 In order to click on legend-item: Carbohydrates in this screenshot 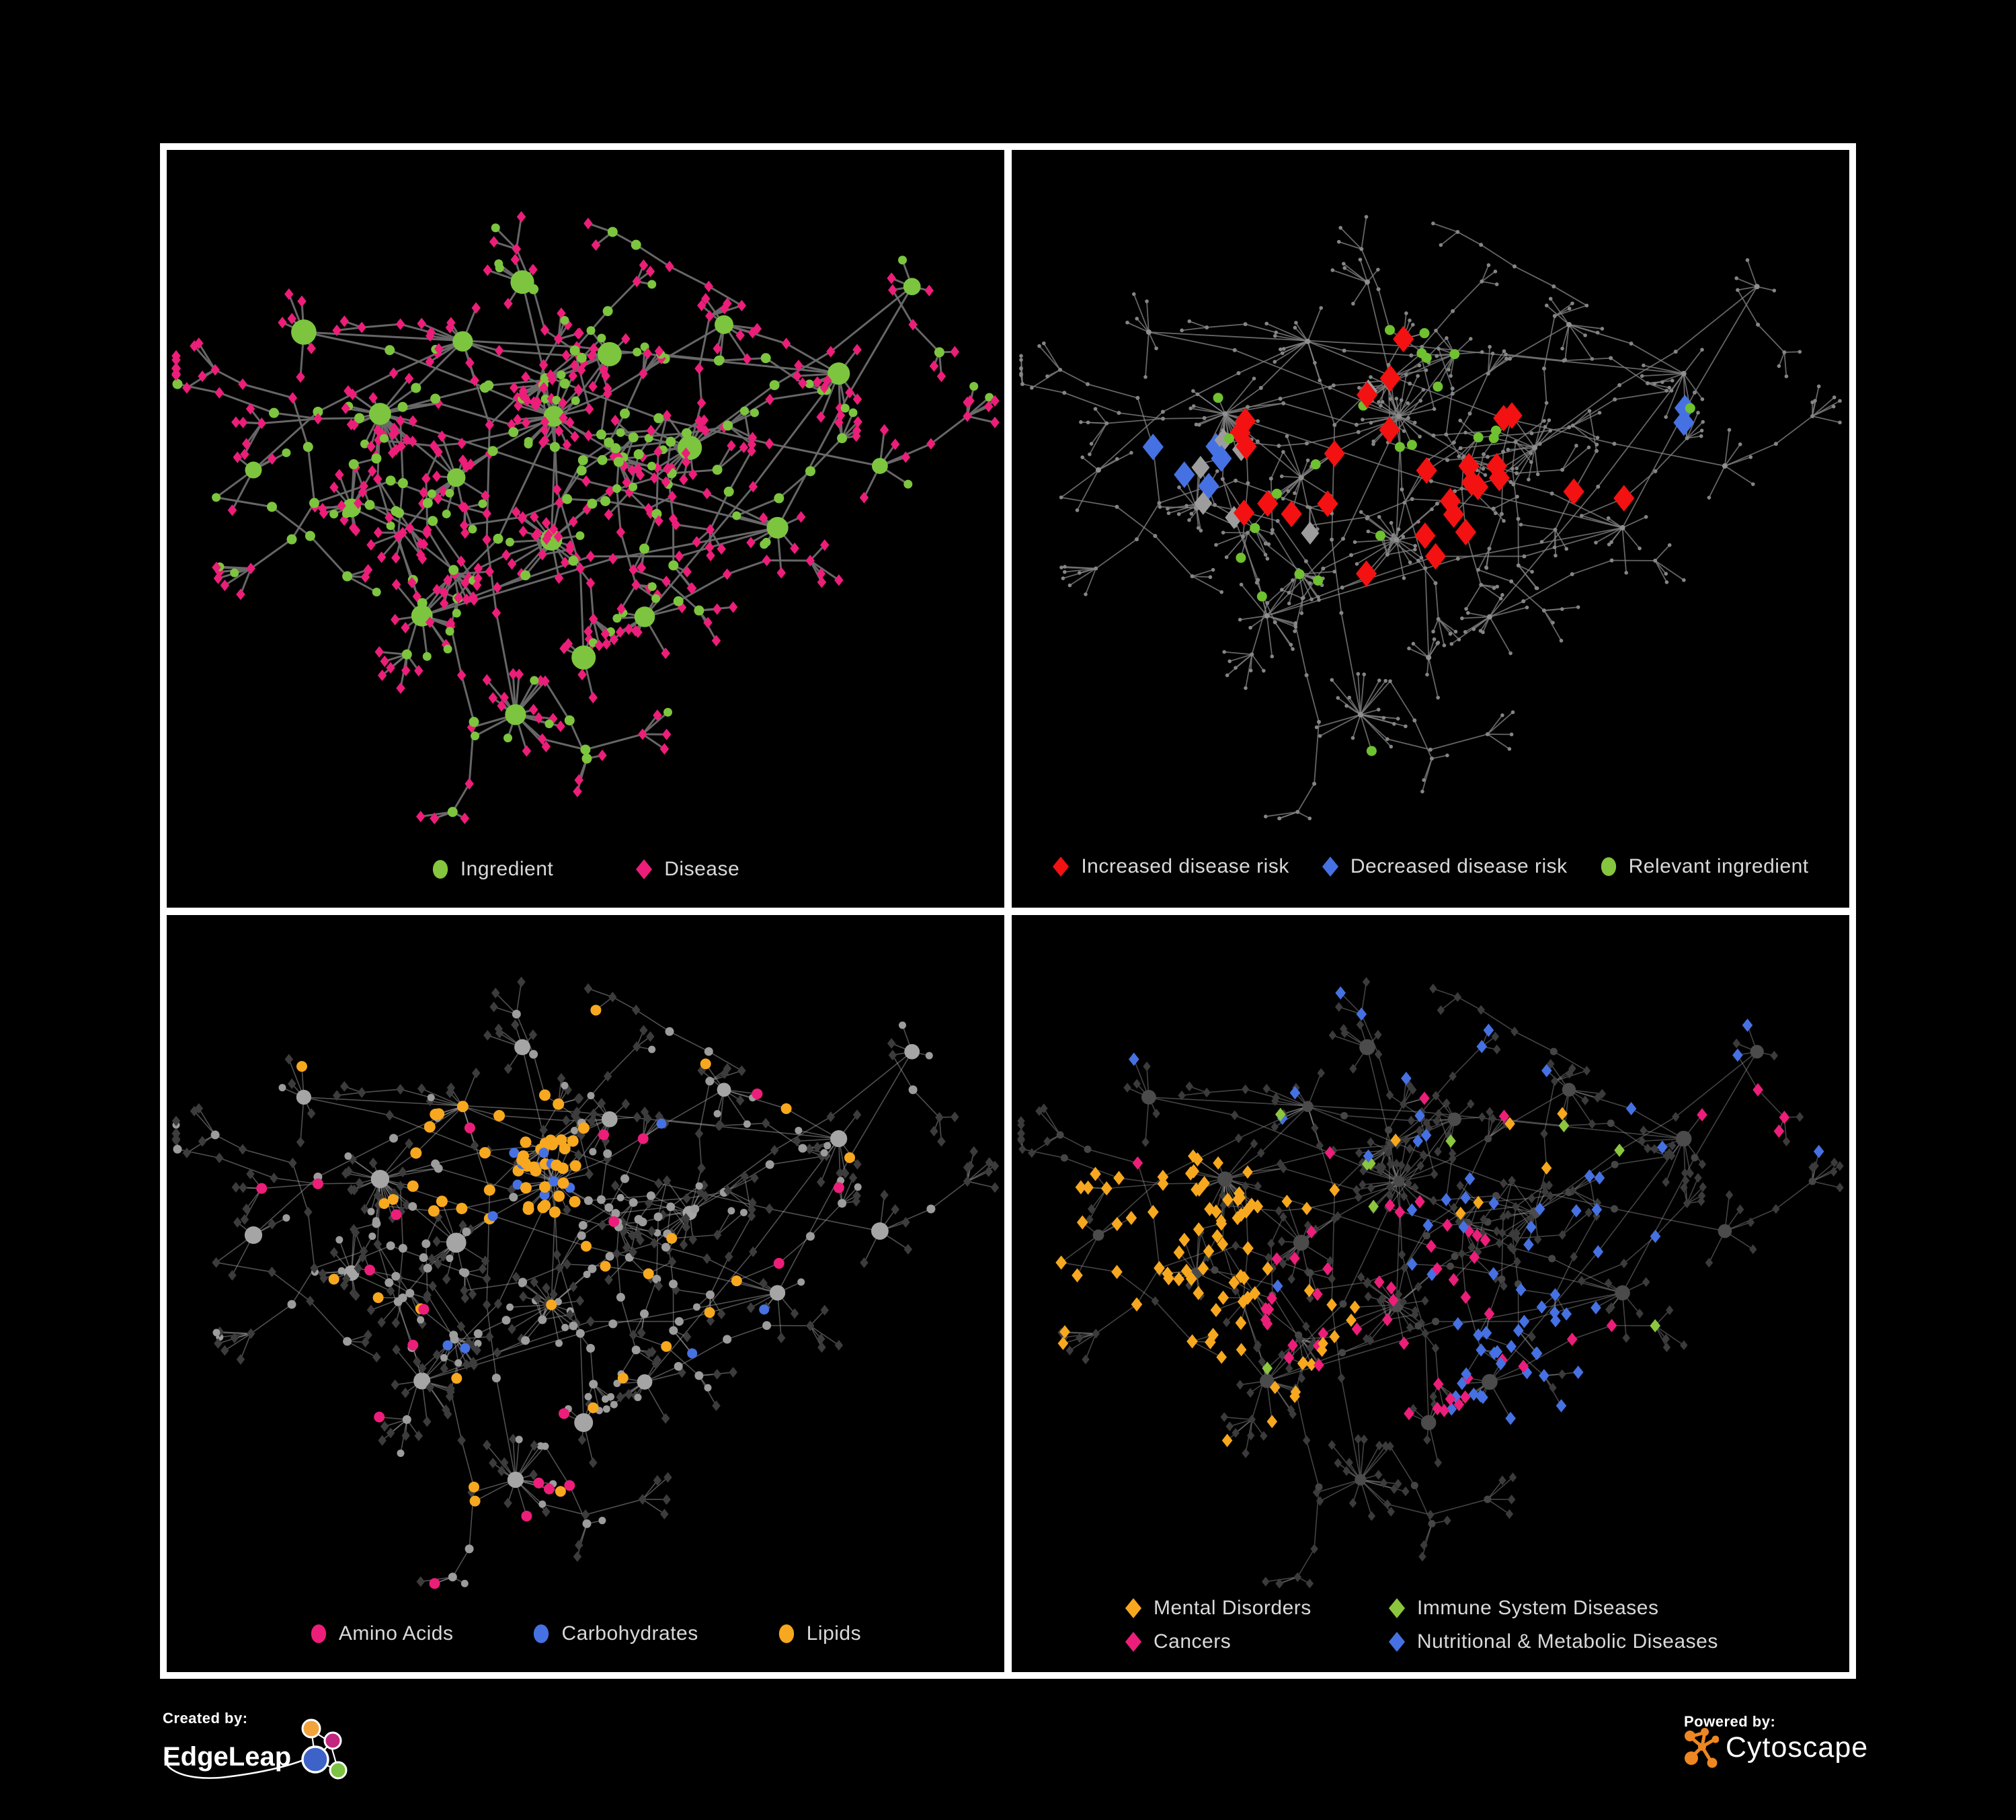, I will do `click(615, 1633)`.